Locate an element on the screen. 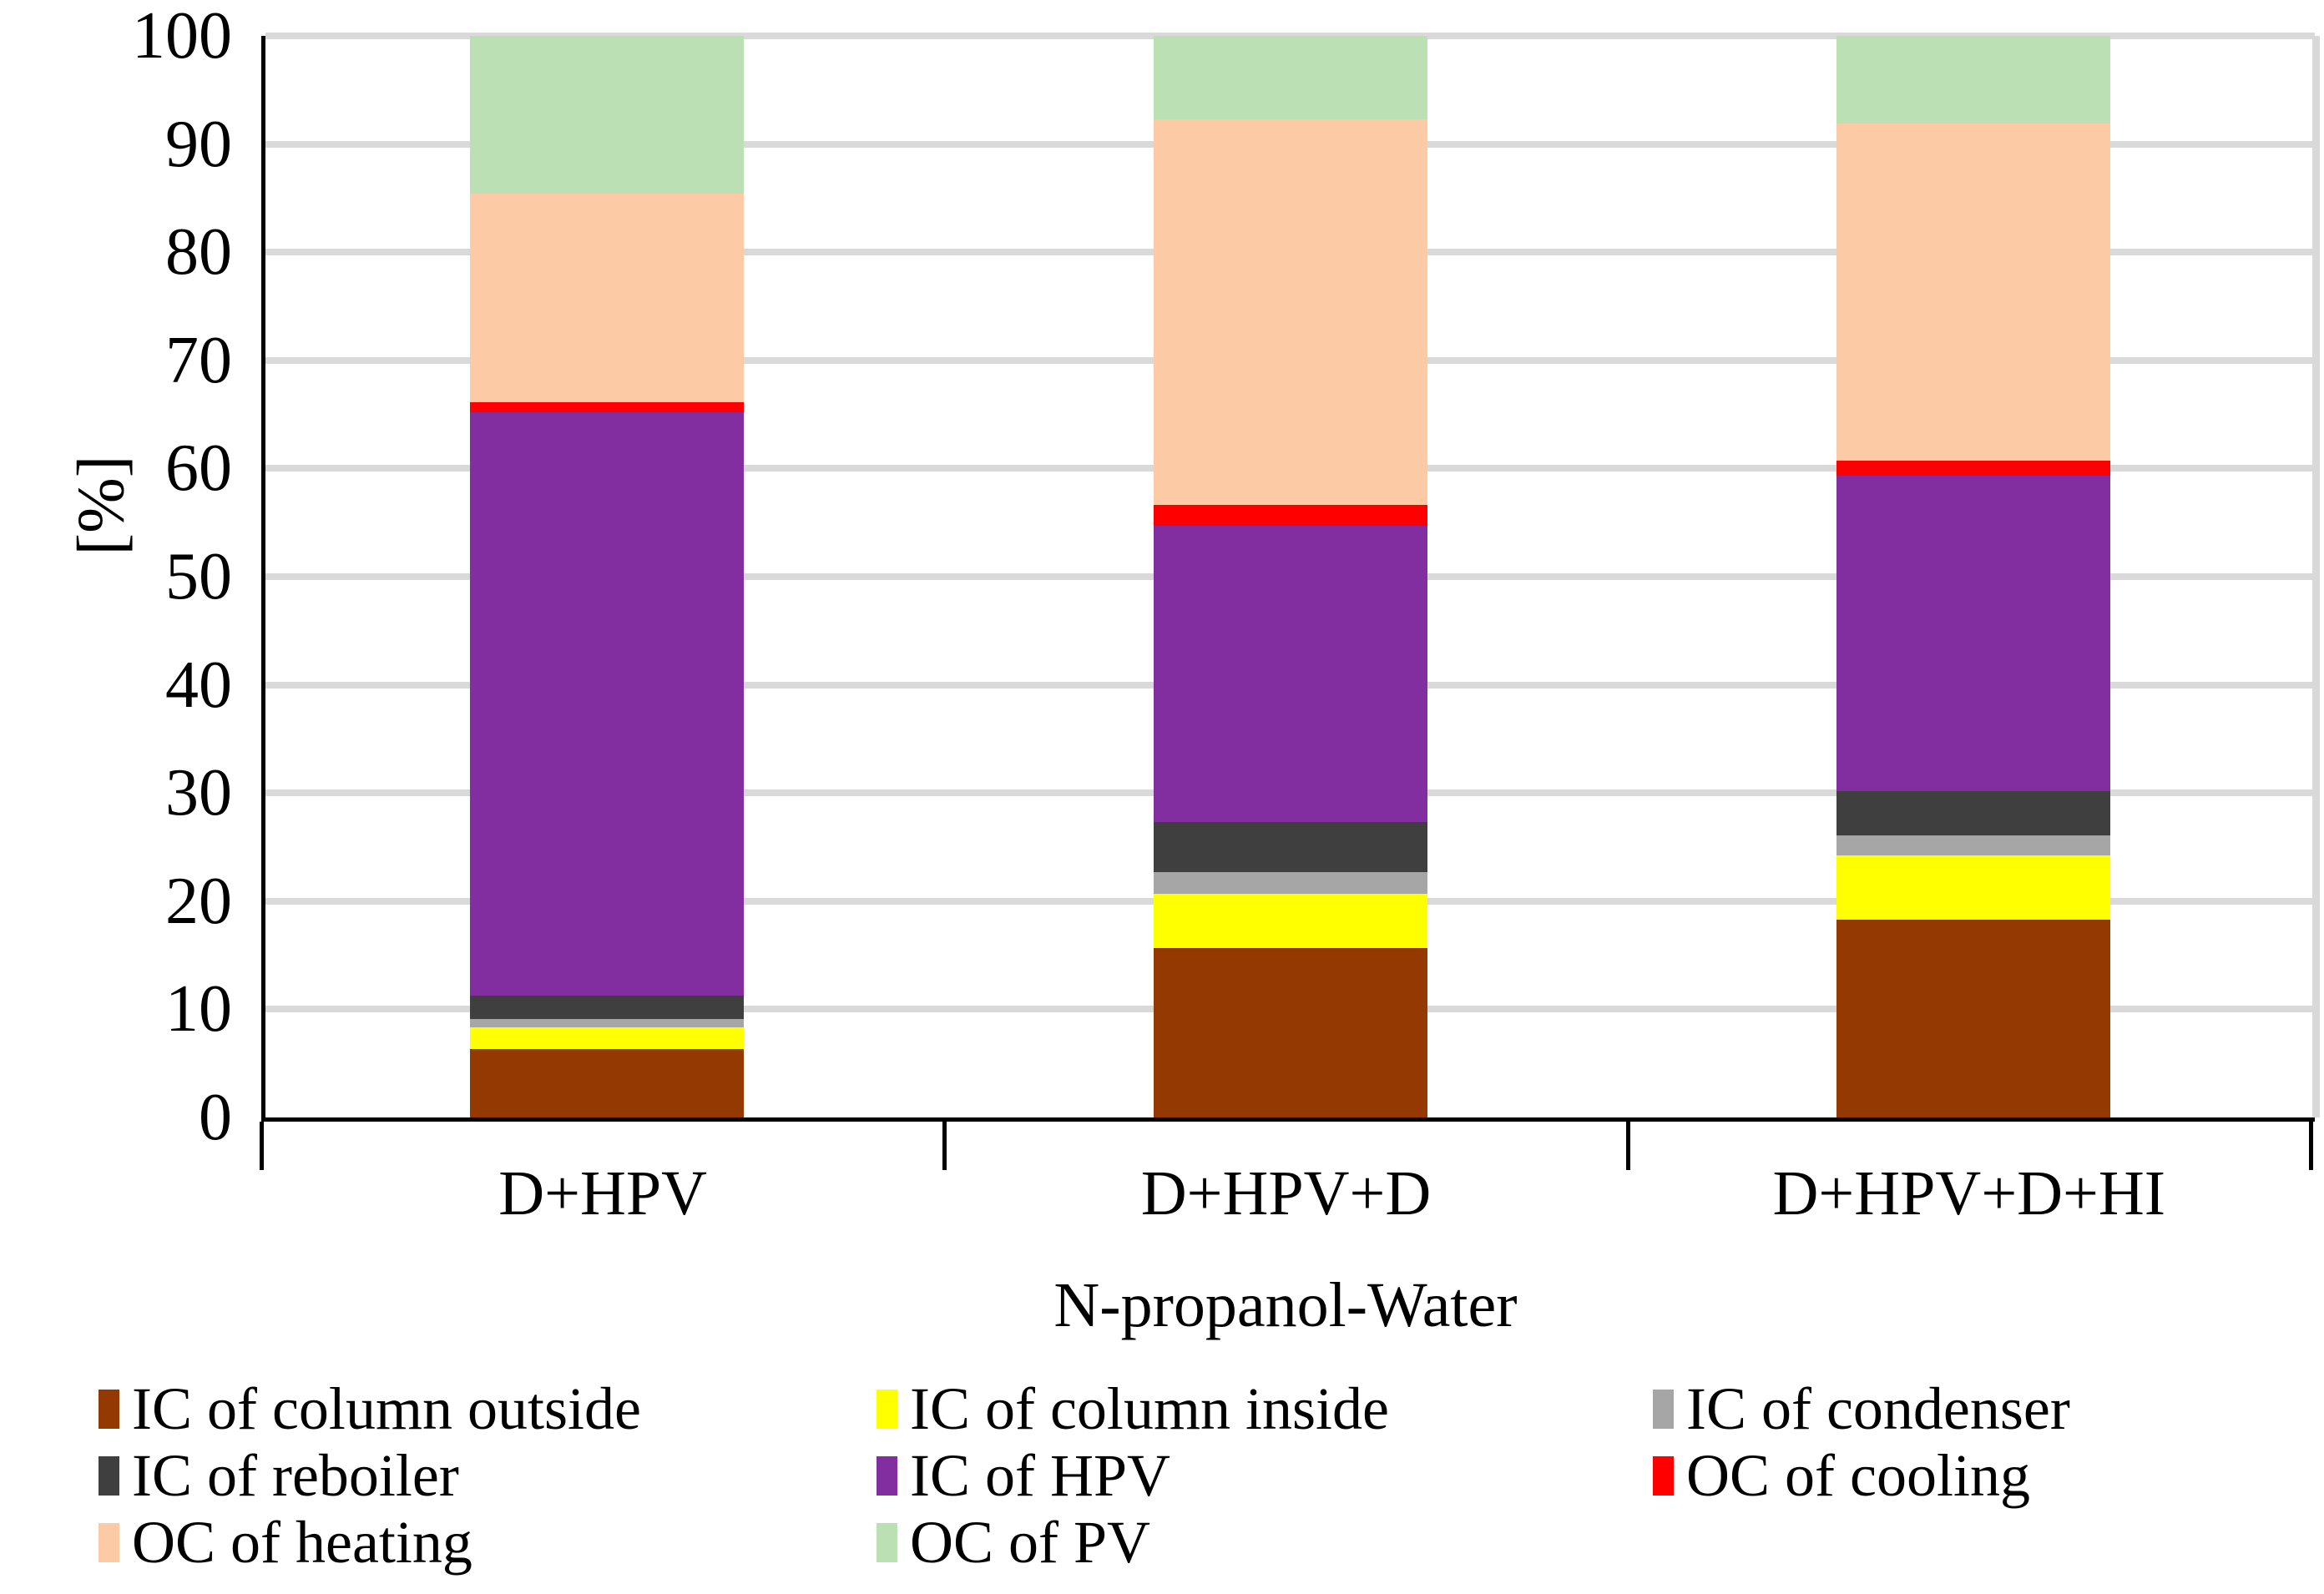 The height and width of the screenshot is (1594, 2324). legend-item: OC of PV is located at coordinates (1013, 1542).